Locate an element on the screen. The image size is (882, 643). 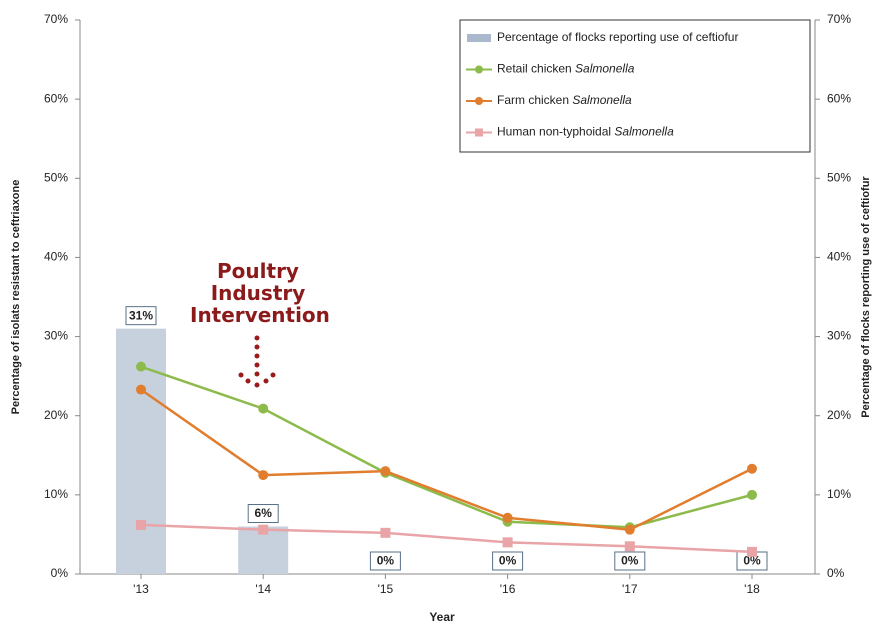
legend-label: Farm chicken Salmonella is located at coordinates (564, 100).